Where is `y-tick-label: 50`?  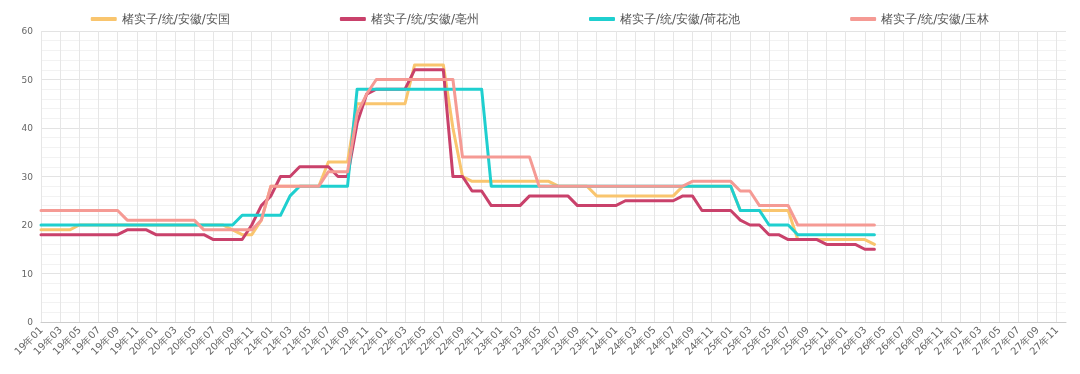
y-tick-label: 50 is located at coordinates (27, 79).